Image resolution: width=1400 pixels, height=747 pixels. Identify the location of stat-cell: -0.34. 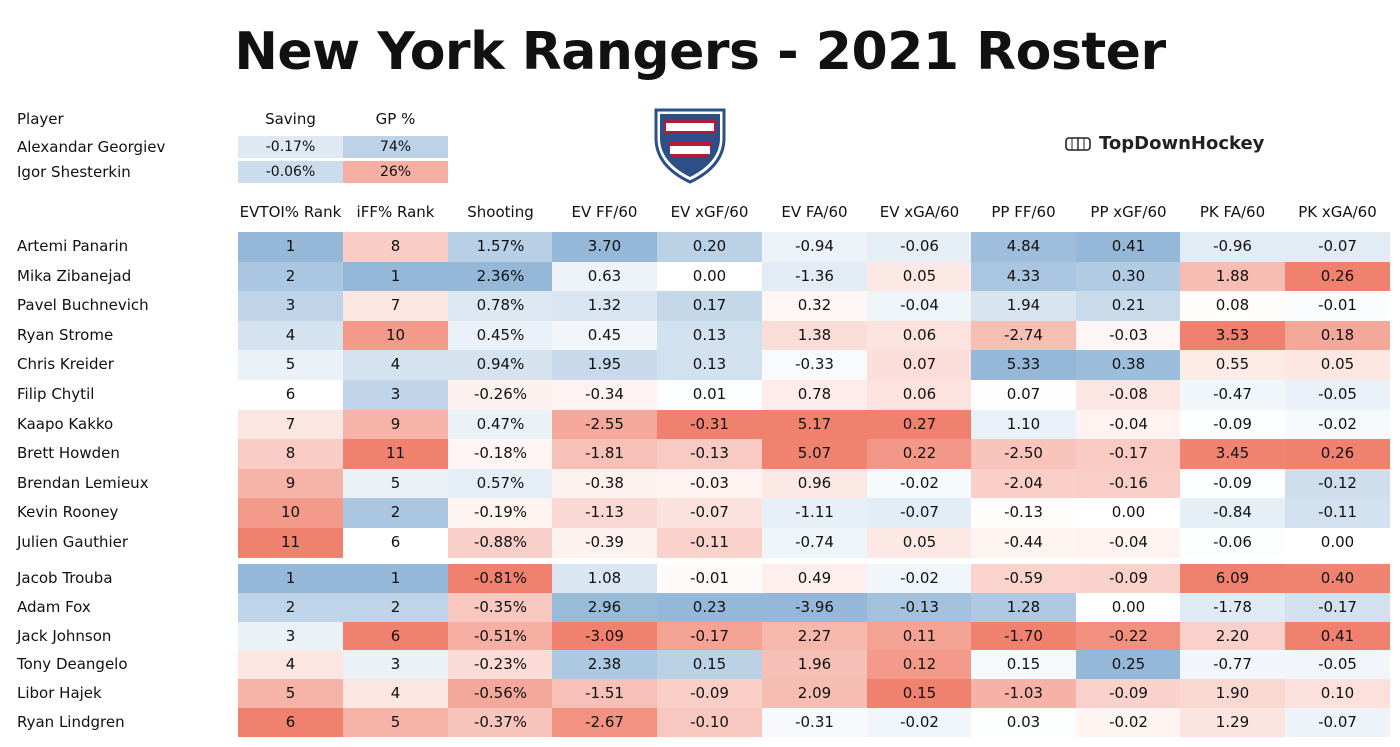
(604, 395).